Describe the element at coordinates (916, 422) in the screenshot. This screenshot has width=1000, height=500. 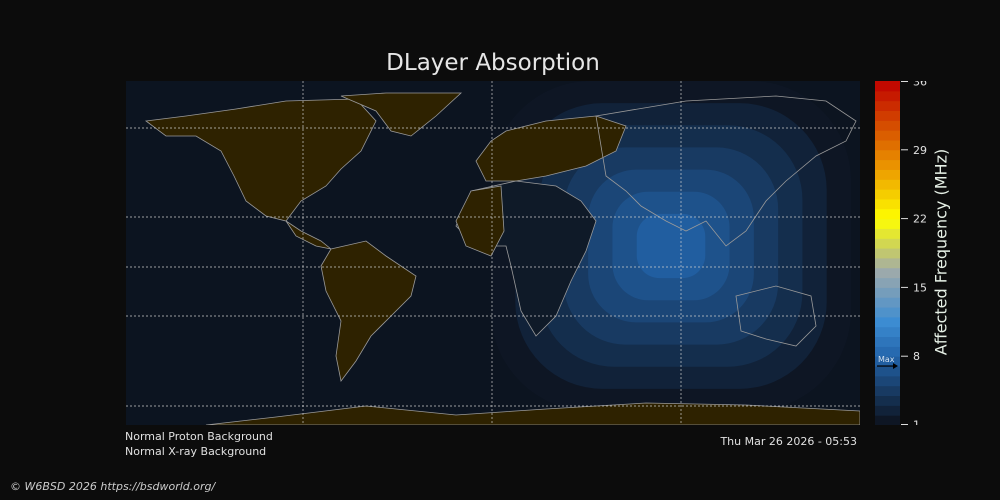
I see `colorbar-tick-label: 1` at that location.